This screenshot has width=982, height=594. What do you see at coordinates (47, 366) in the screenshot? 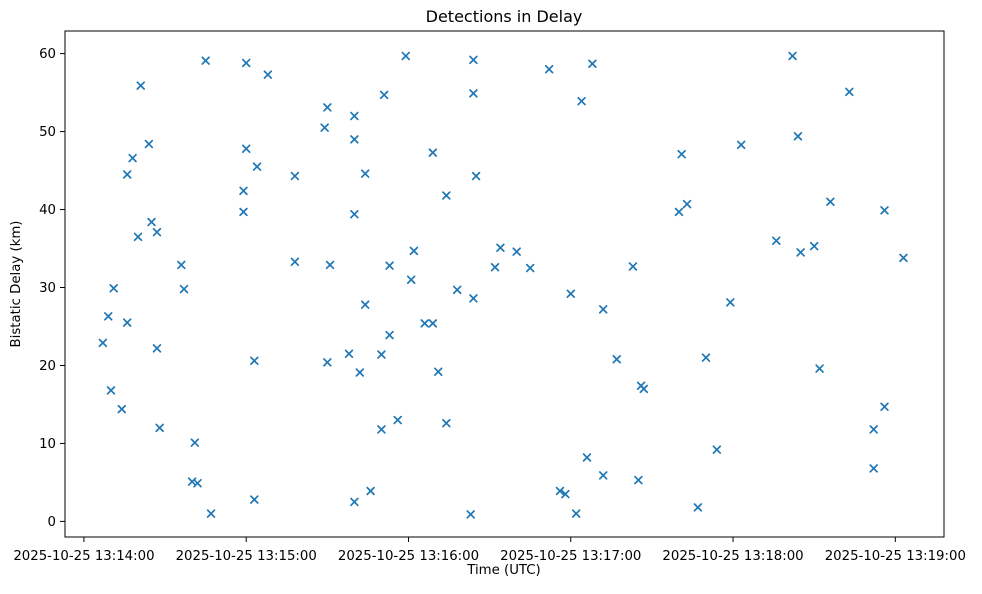
I see `y-tick-label: 20` at bounding box center [47, 366].